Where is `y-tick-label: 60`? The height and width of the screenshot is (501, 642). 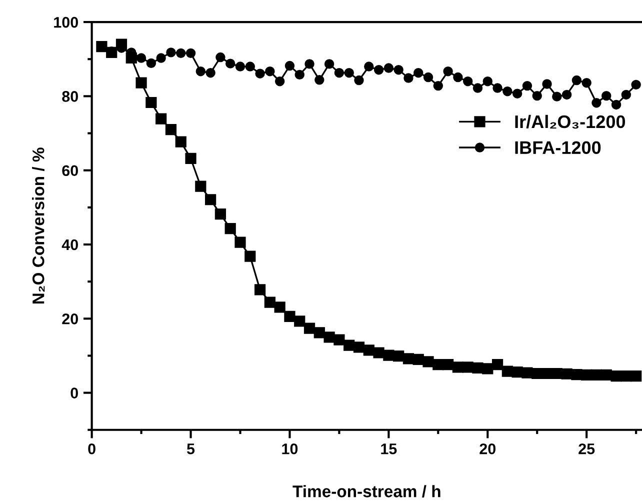 y-tick-label: 60 is located at coordinates (70, 170).